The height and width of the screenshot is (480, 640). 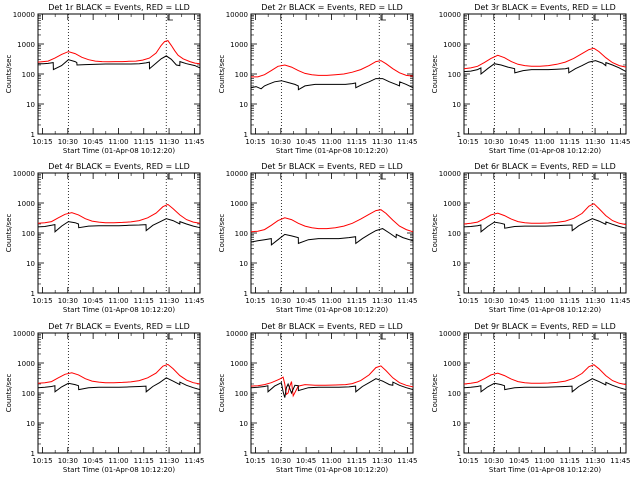 I want to click on panel-title: Det 2r BLACK = Events, RED = LLD, so click(x=332, y=7).